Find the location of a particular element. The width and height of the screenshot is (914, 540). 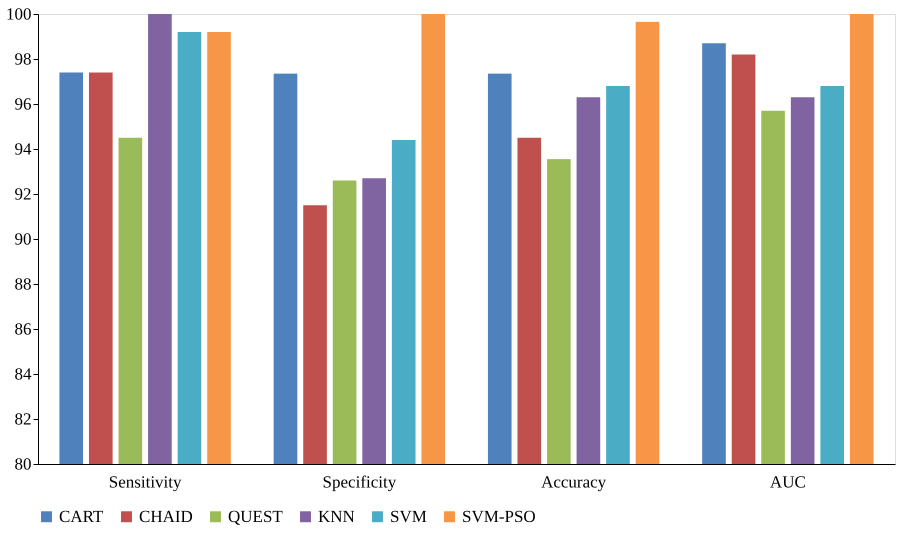

y-tick-label: 84 is located at coordinates (23, 374).